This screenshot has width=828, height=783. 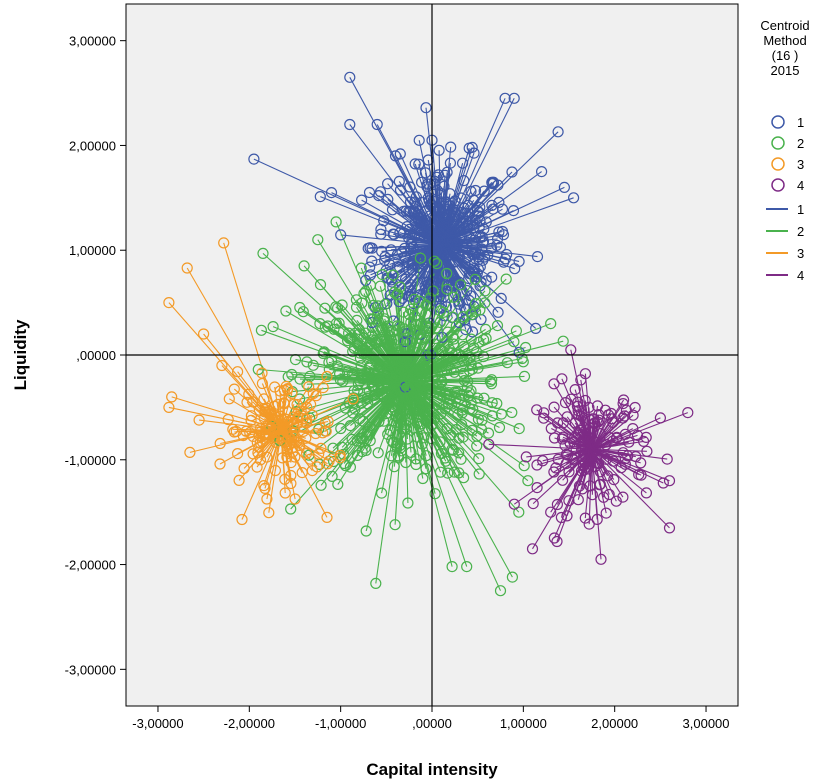 I want to click on legend-marker-label: 3, so click(x=800, y=164).